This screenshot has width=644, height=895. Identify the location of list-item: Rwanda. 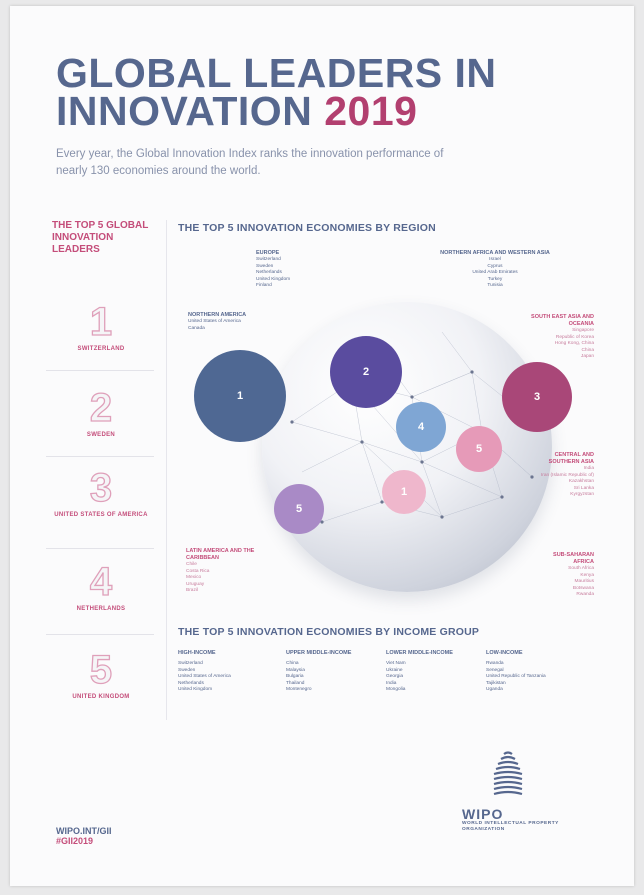
(495, 663).